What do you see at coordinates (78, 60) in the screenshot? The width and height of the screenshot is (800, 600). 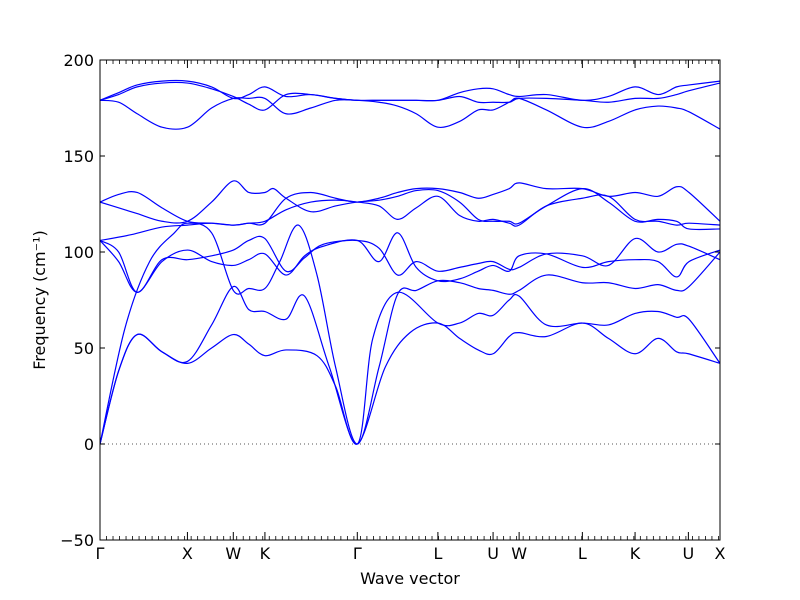 I see `y-tick-label: 200` at bounding box center [78, 60].